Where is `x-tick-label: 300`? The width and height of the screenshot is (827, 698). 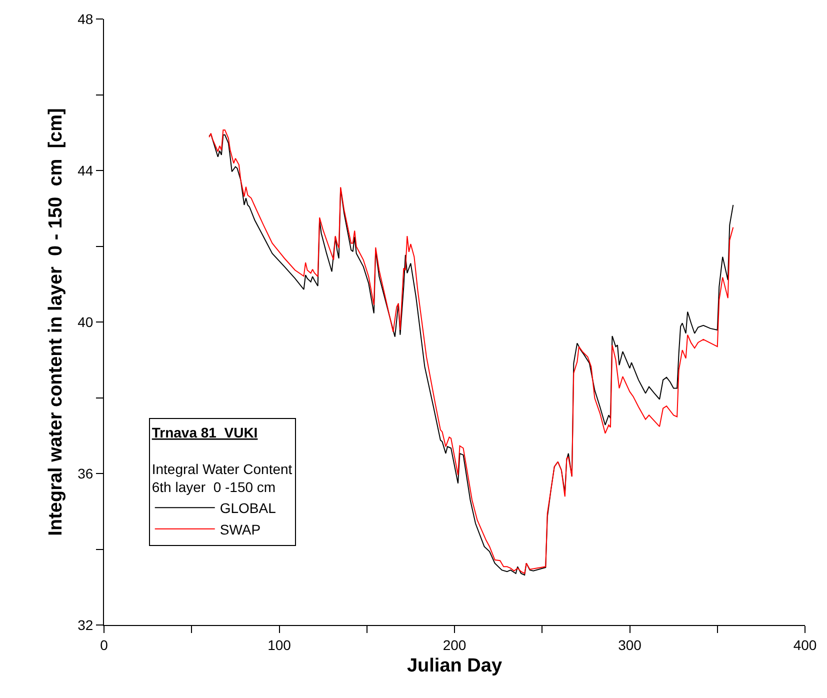
x-tick-label: 300 is located at coordinates (630, 644).